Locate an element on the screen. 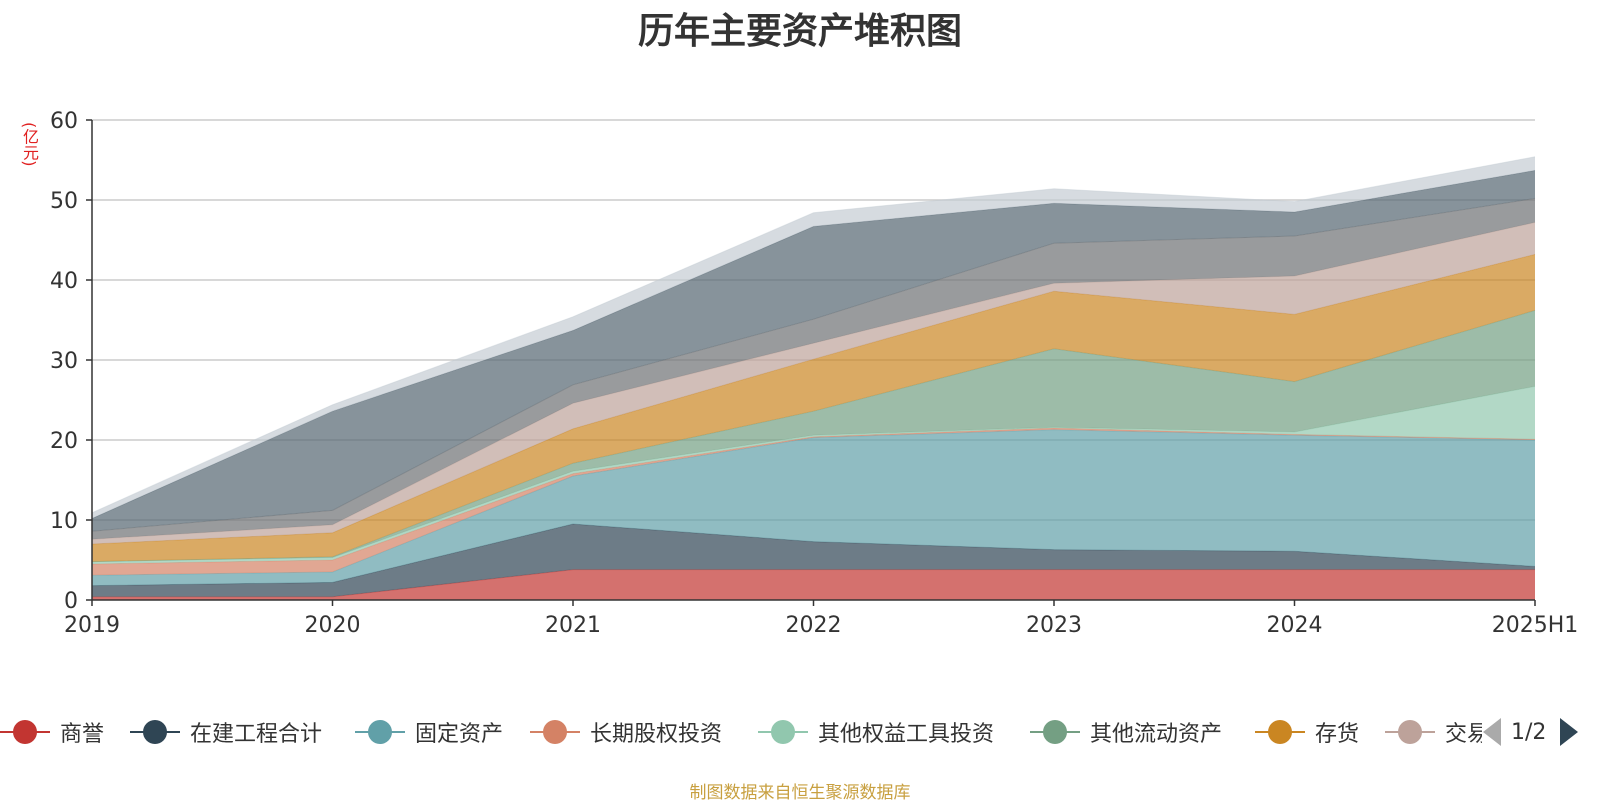 The height and width of the screenshot is (803, 1600). x-tick-label: 2019 is located at coordinates (92, 625).